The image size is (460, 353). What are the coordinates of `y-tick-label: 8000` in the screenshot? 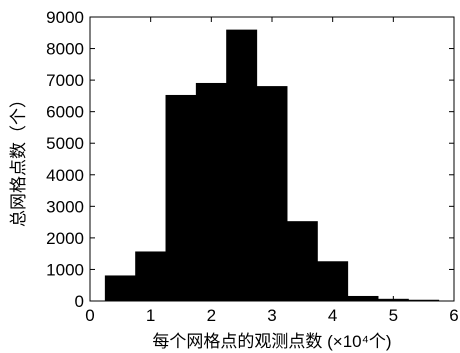 It's located at (65, 49).